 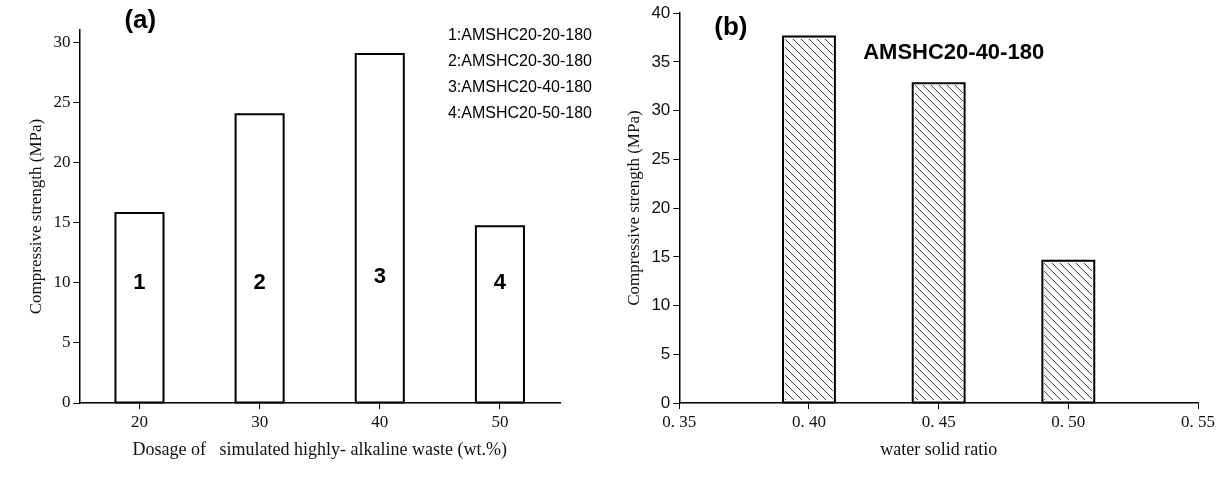 What do you see at coordinates (259, 281) in the screenshot?
I see `annotation: 2` at bounding box center [259, 281].